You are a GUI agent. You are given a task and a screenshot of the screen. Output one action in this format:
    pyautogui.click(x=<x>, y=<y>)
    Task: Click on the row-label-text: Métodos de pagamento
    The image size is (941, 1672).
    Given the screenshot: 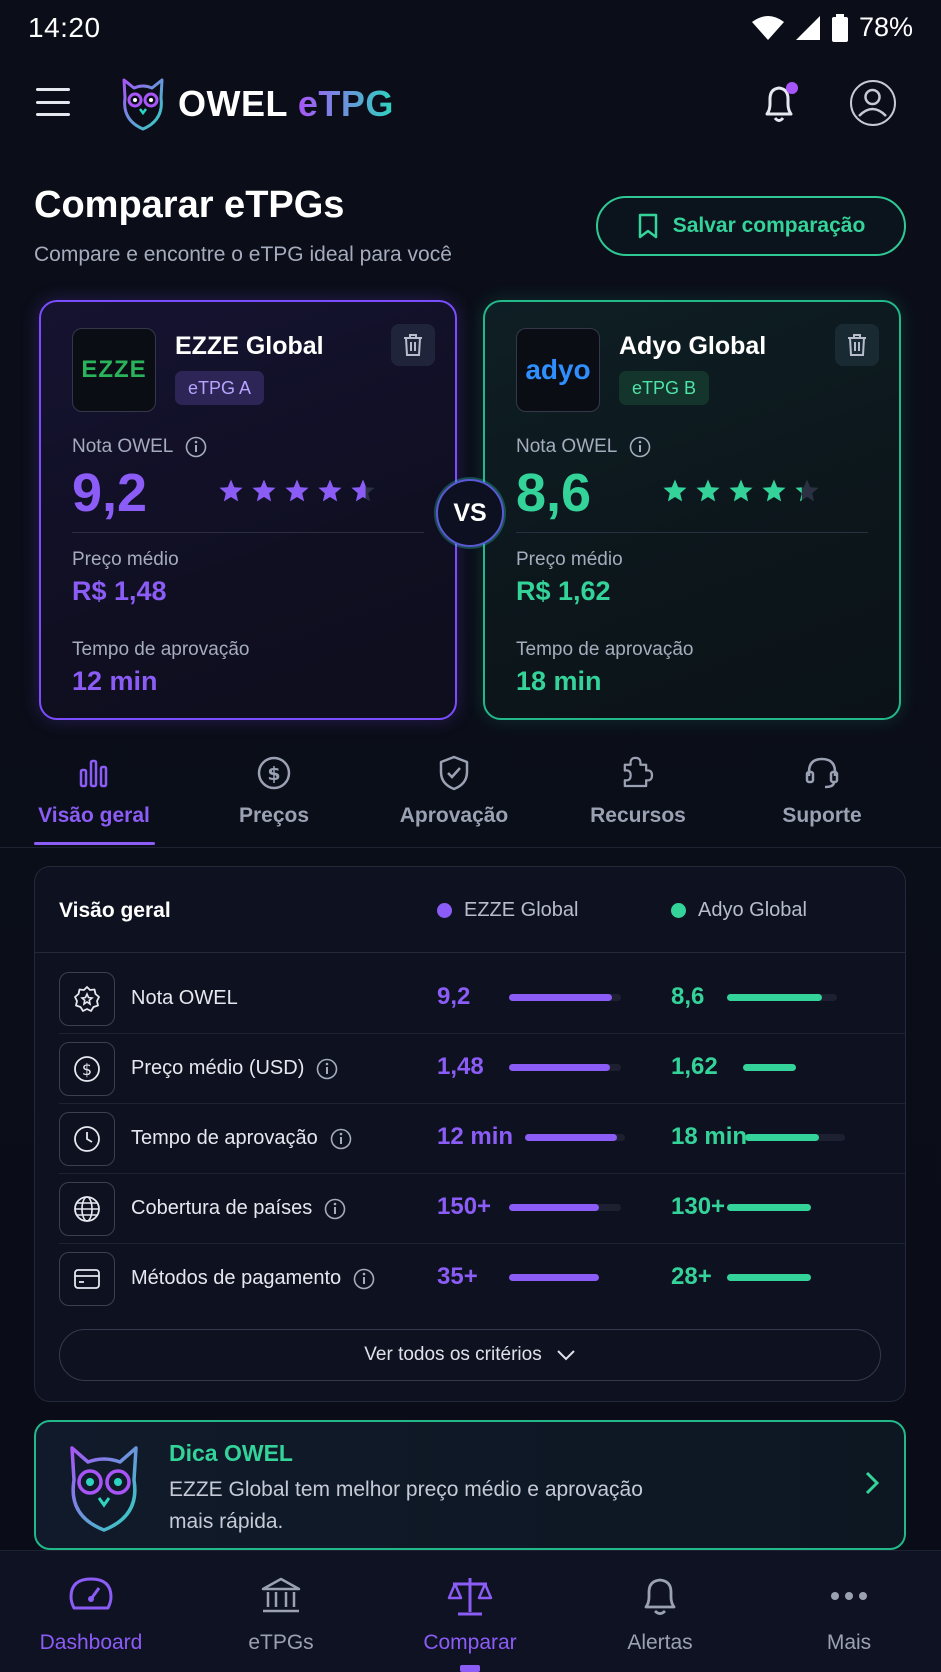 What is the action you would take?
    pyautogui.click(x=236, y=1278)
    